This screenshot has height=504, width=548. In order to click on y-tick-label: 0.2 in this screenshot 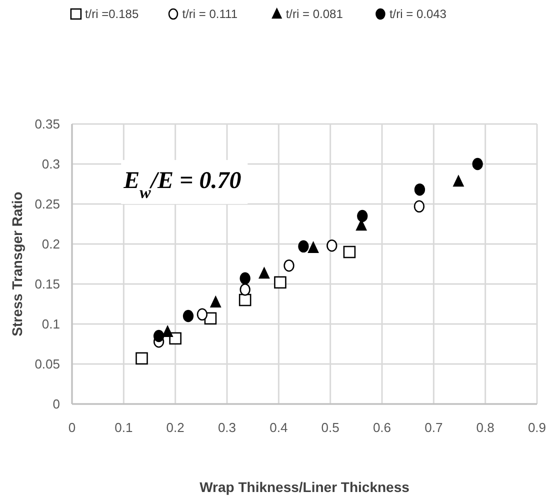, I will do `click(51, 244)`.